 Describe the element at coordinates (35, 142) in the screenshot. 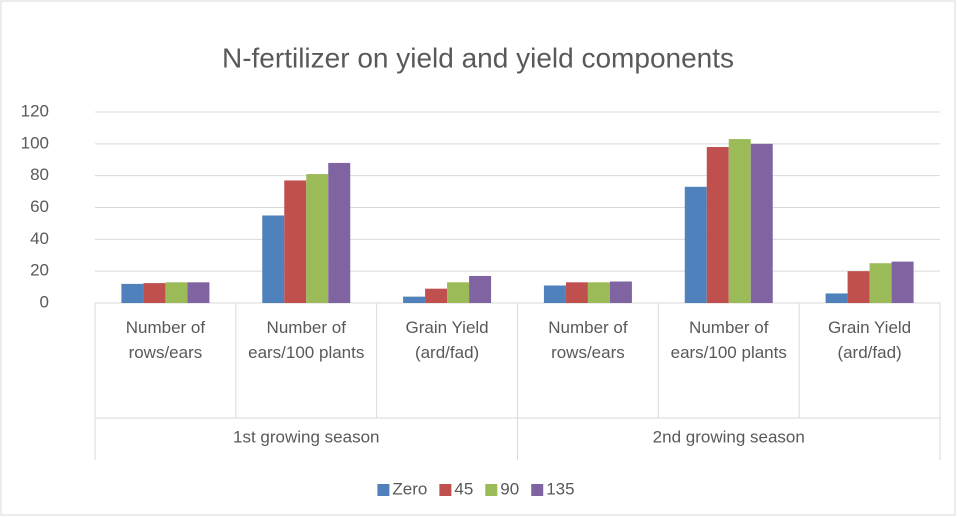

I see `y-tick-label: 100` at that location.